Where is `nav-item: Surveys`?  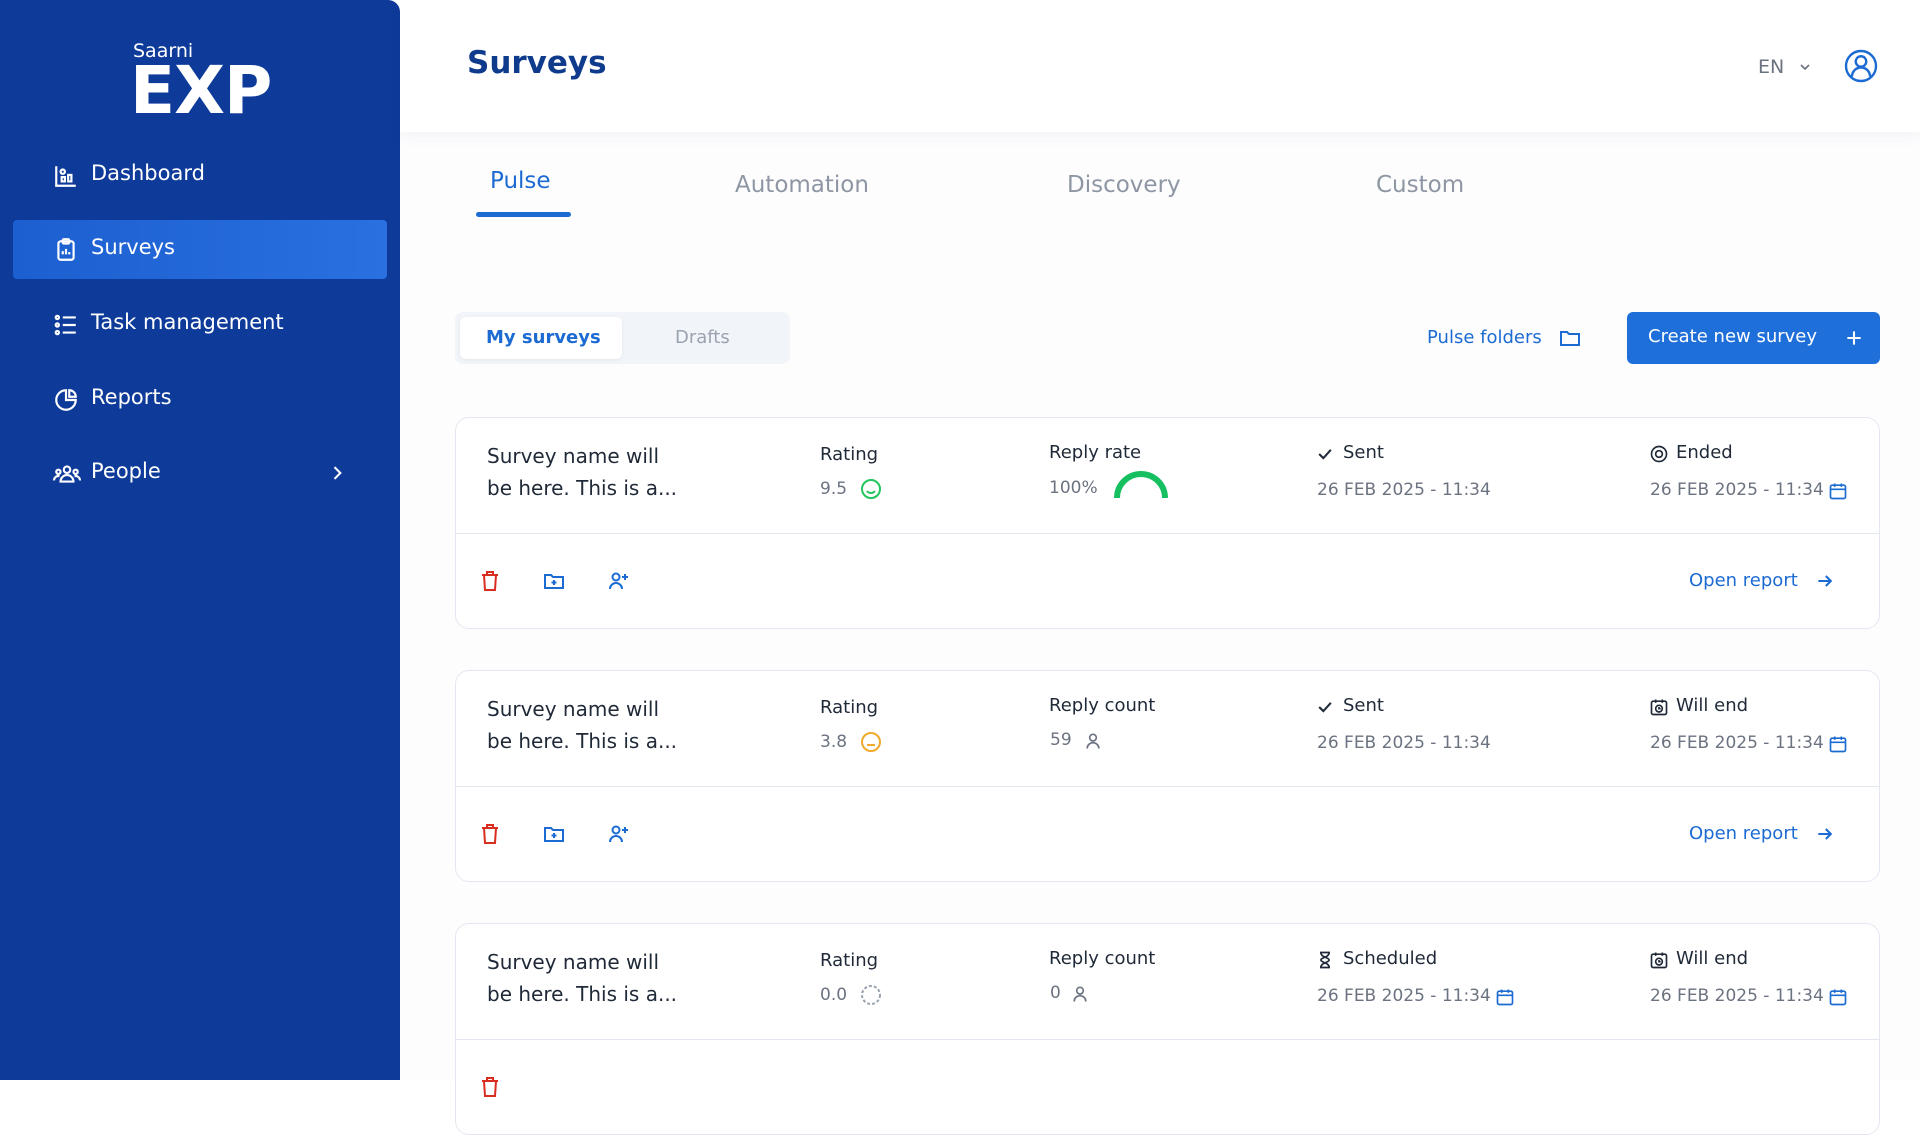 nav-item: Surveys is located at coordinates (200, 249).